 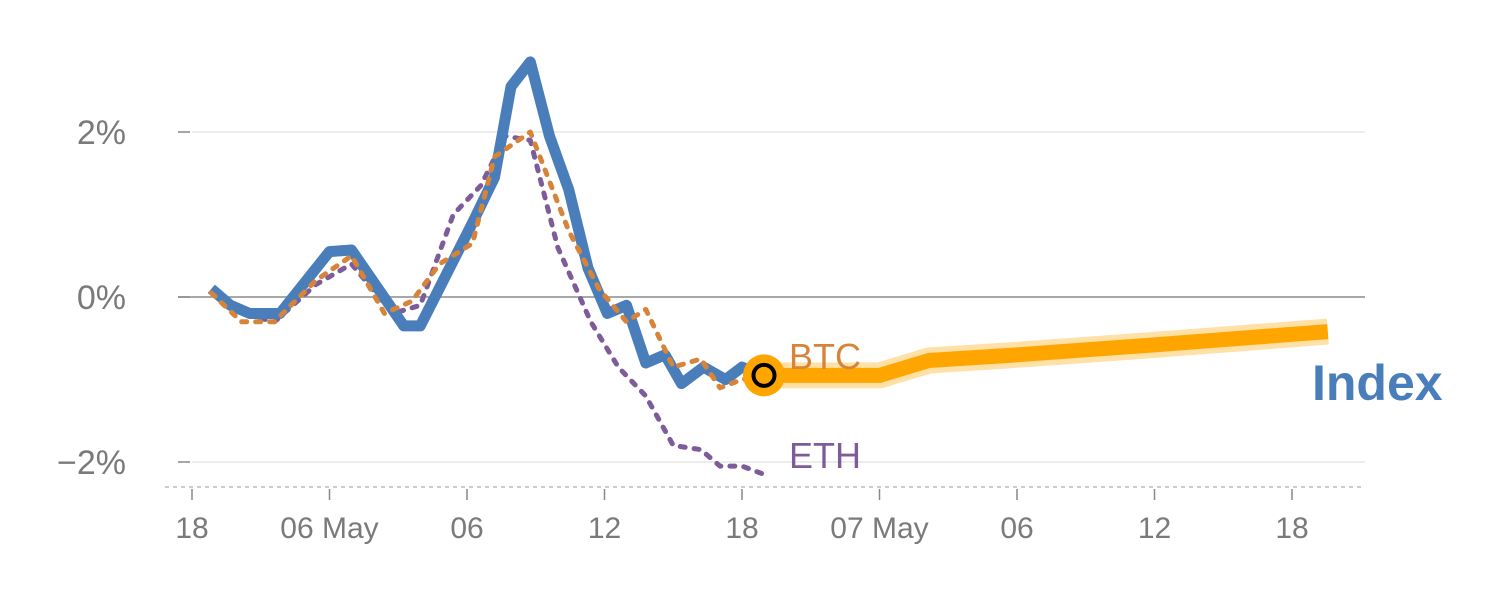 I want to click on current-point-ring, so click(x=764, y=375).